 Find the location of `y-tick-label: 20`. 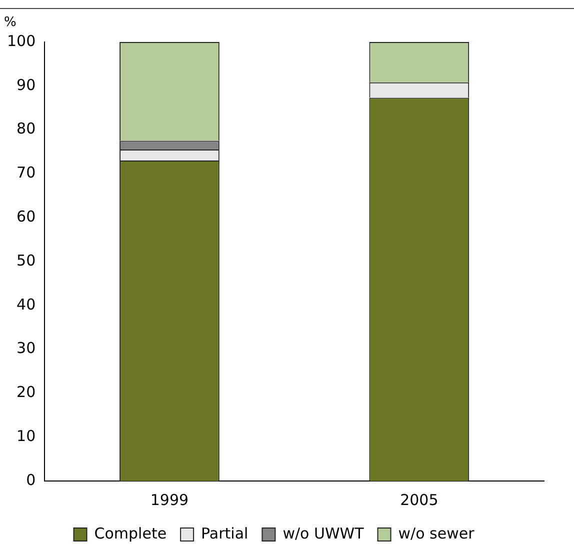

y-tick-label: 20 is located at coordinates (26, 392).